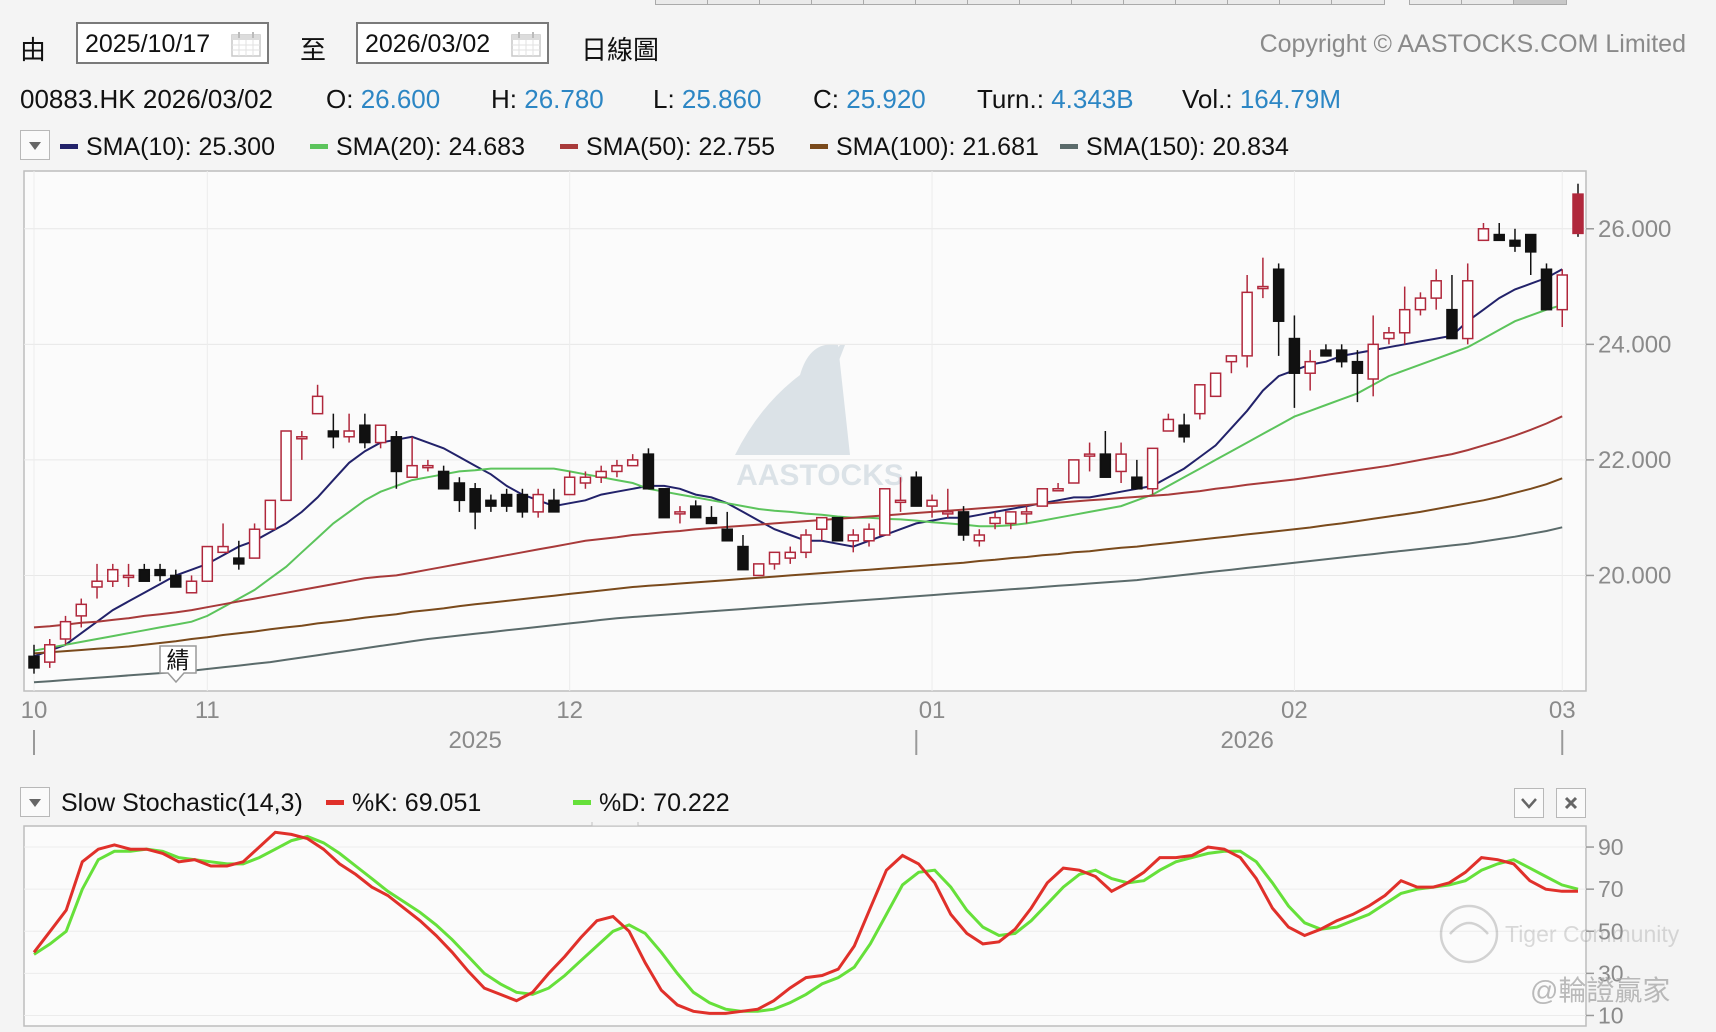 This screenshot has width=1716, height=1032. I want to click on high-label: H:, so click(504, 99).